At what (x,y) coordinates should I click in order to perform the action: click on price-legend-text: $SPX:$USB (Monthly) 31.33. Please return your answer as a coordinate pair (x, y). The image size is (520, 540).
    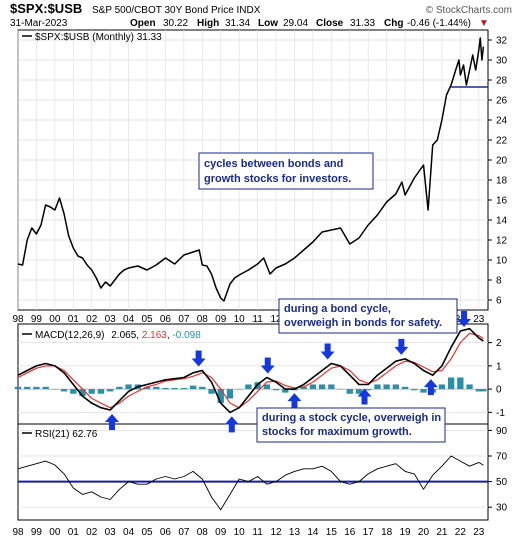
    Looking at the image, I should click on (98, 37).